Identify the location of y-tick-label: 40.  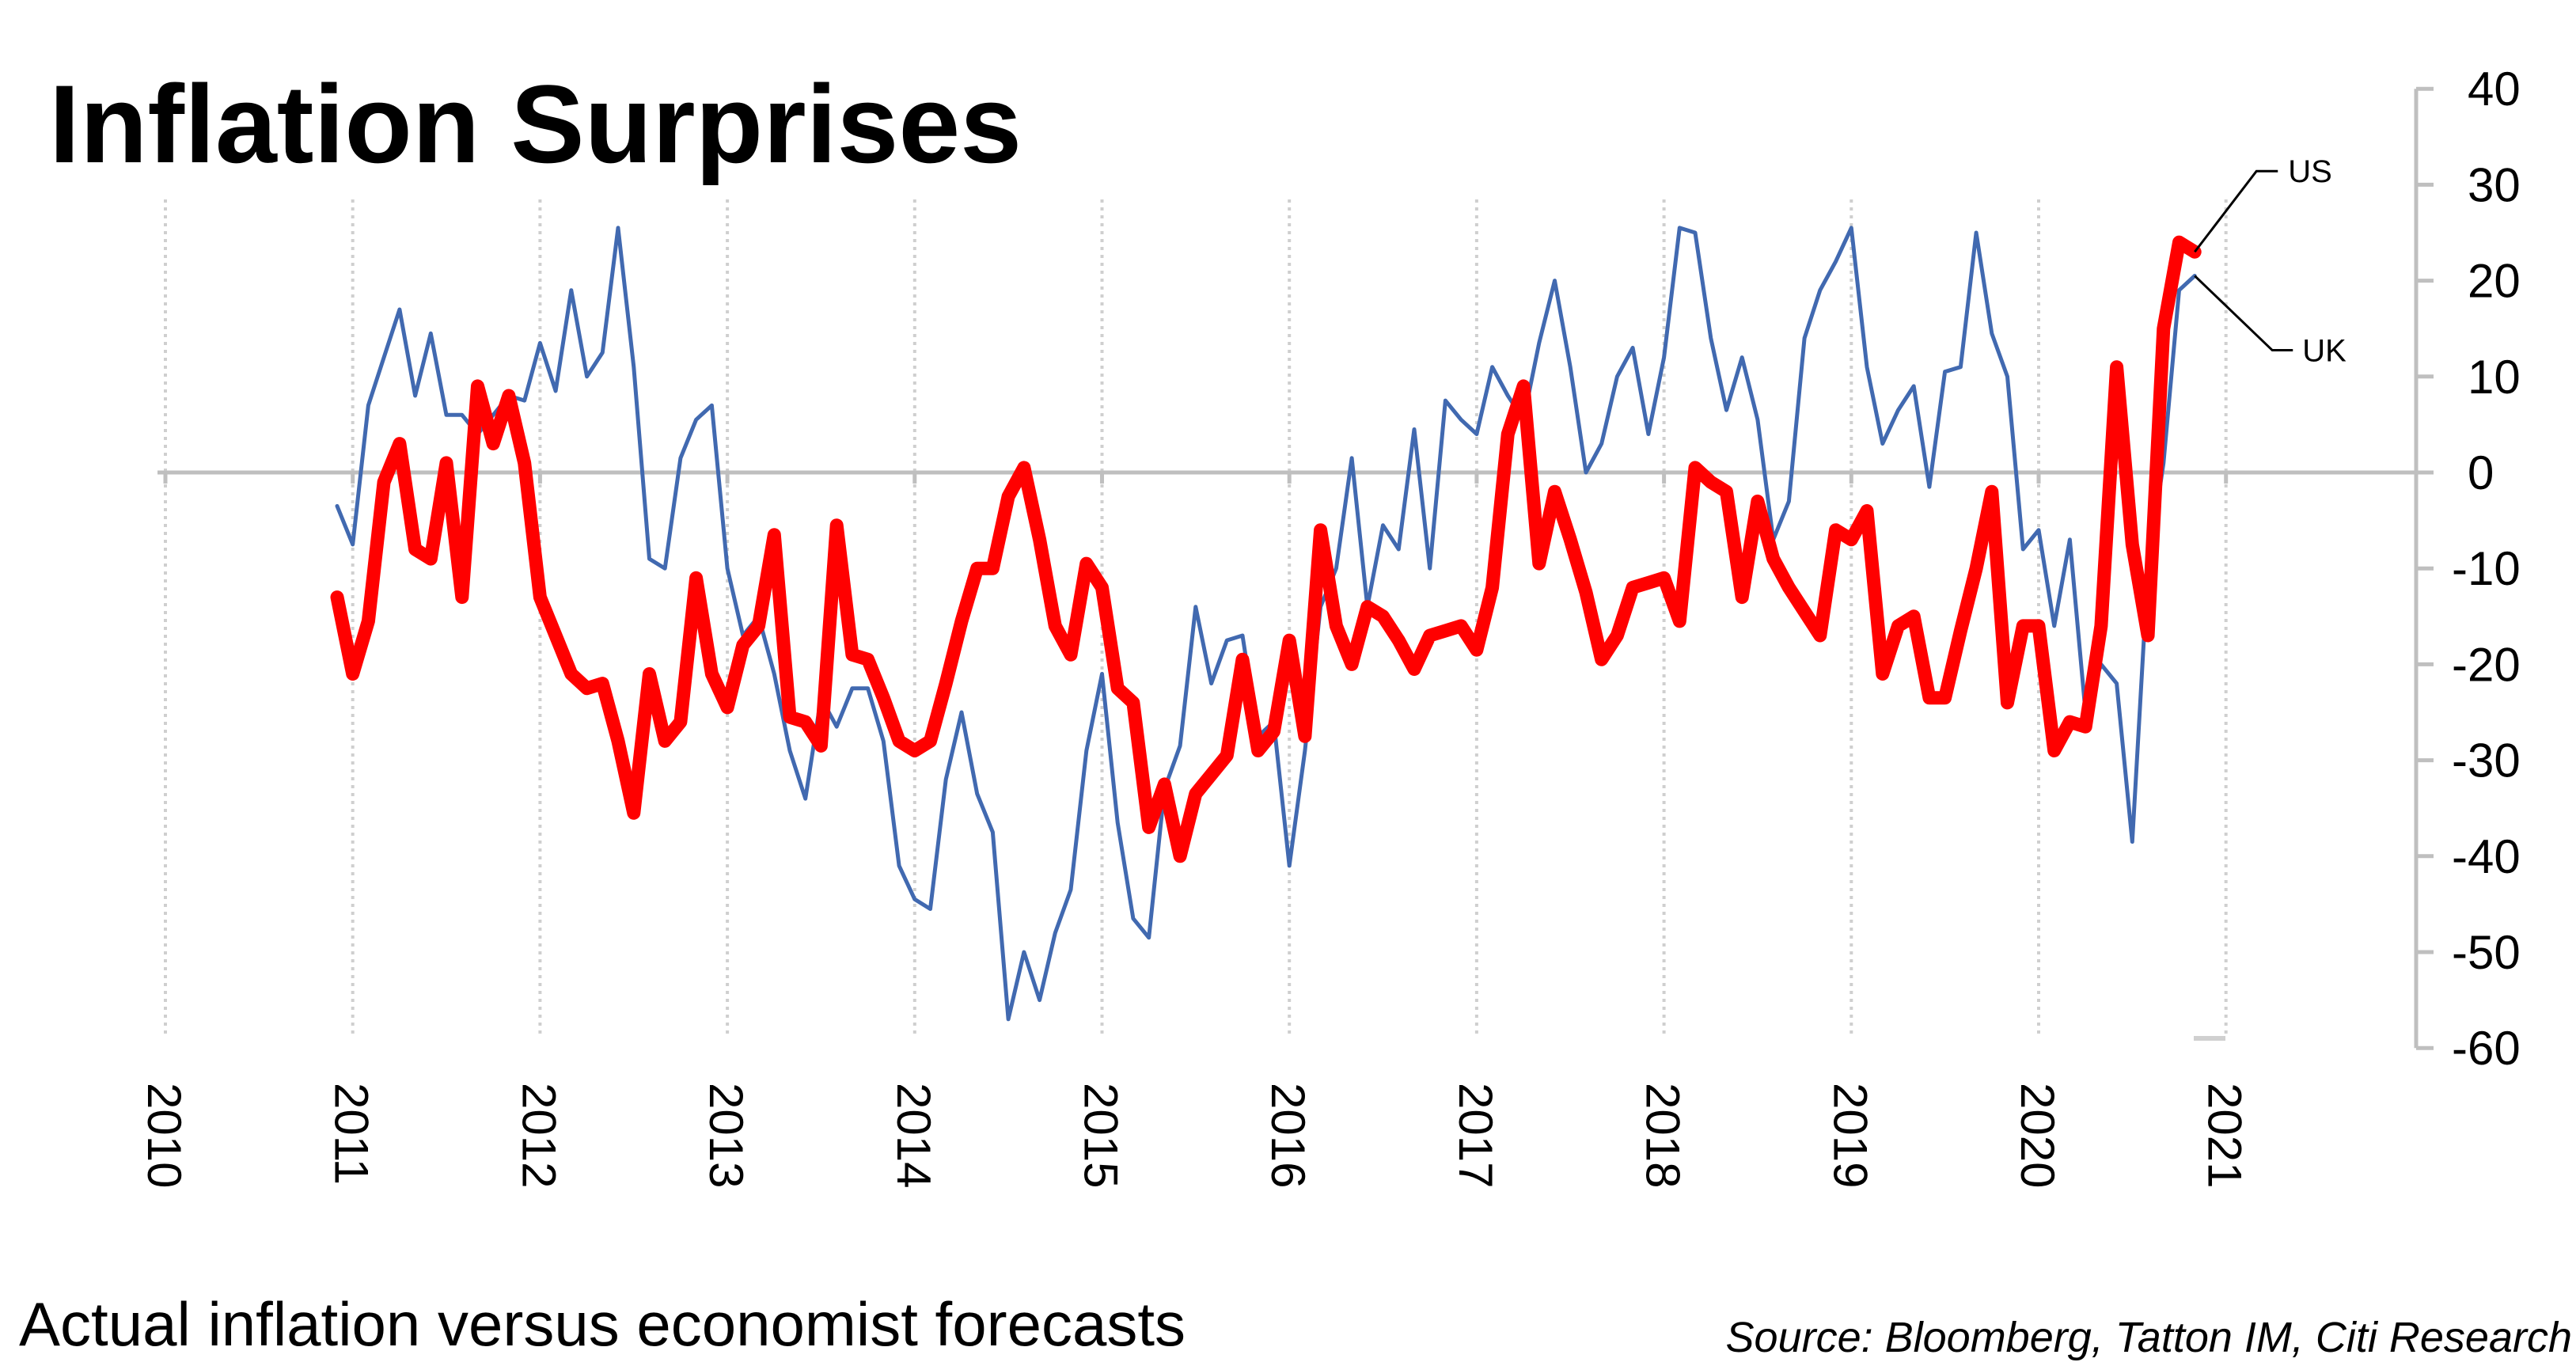
(2494, 89).